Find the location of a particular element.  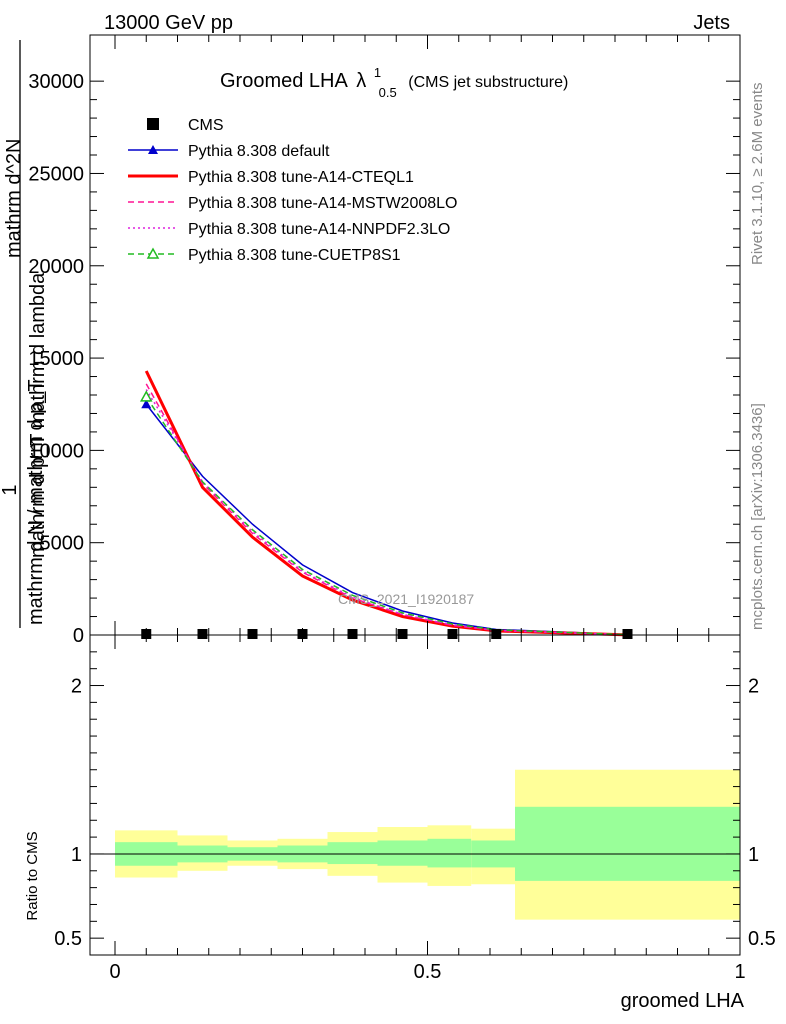

ratio-xtick-label: 0 is located at coordinates (114, 972).